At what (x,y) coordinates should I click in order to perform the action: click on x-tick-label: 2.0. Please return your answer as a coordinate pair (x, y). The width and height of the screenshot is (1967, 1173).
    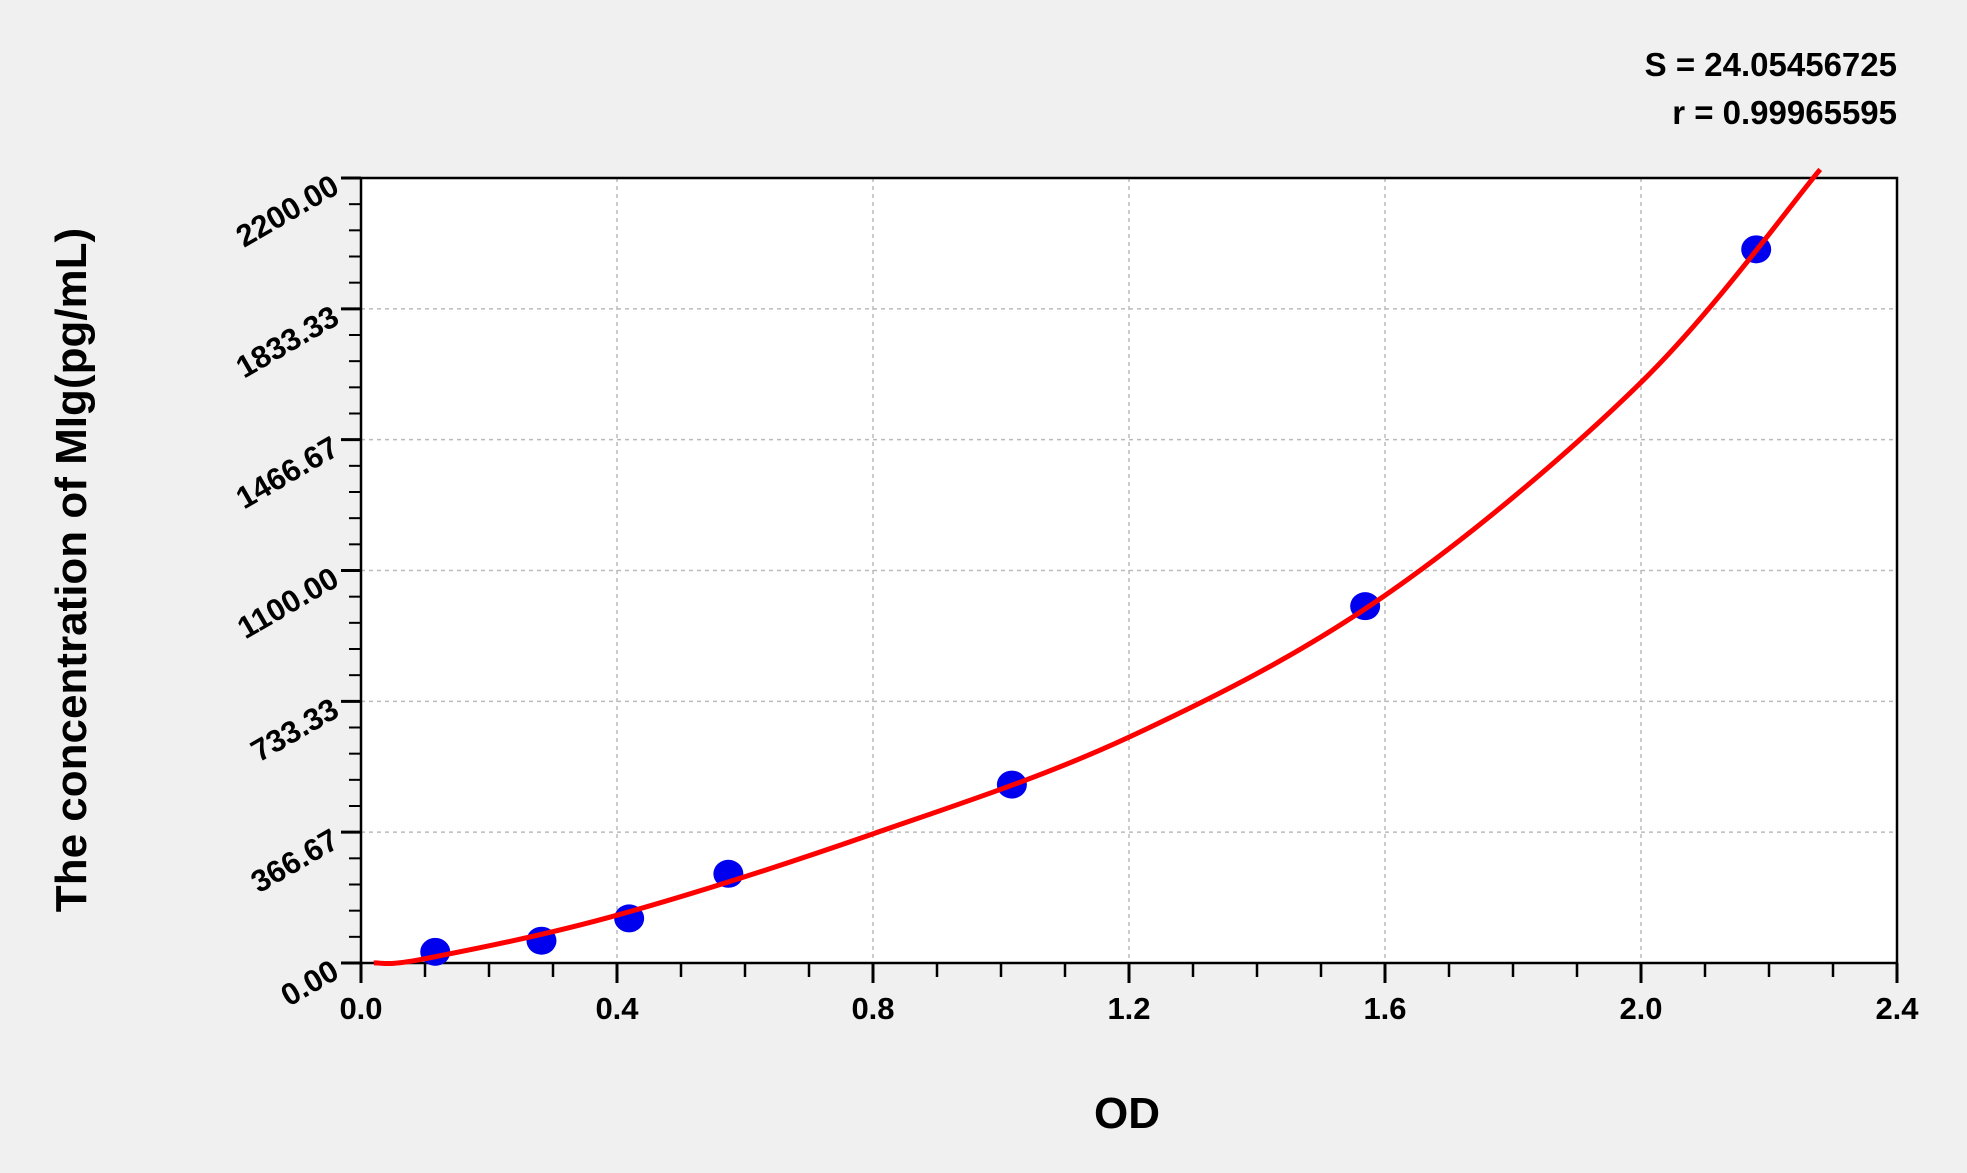
    Looking at the image, I should click on (1640, 1008).